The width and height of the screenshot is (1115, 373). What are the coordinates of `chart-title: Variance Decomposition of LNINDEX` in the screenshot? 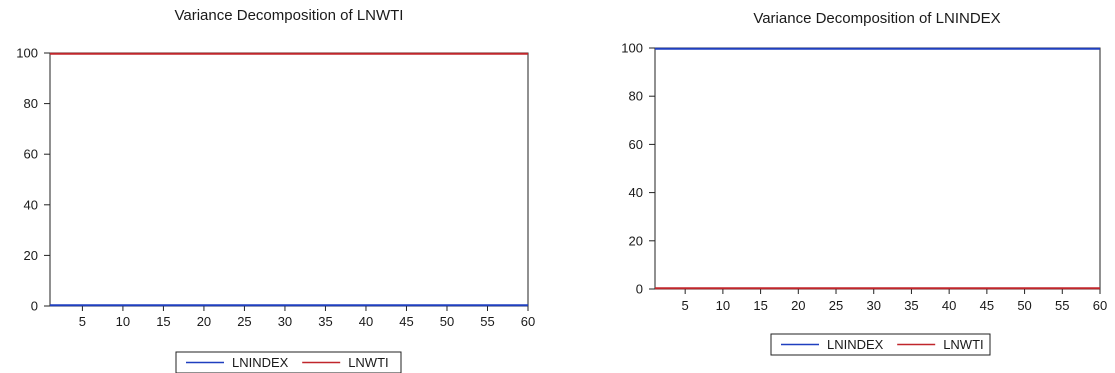 It's located at (876, 18).